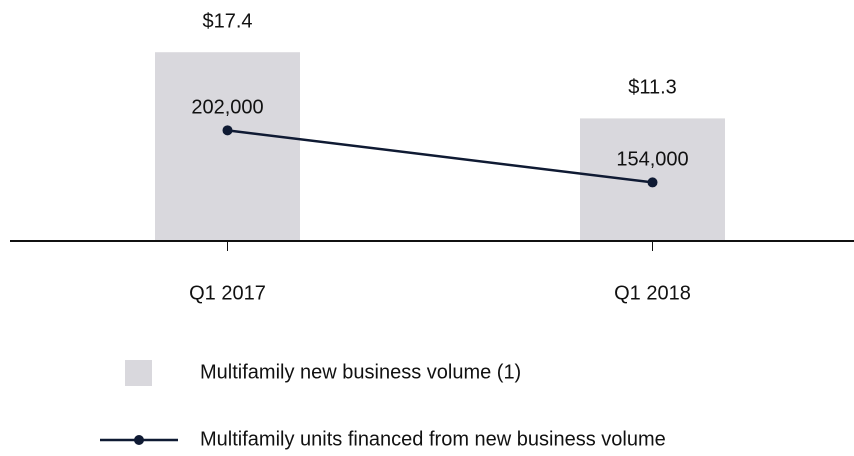  What do you see at coordinates (227, 21) in the screenshot?
I see `bar-value-label: $17.4` at bounding box center [227, 21].